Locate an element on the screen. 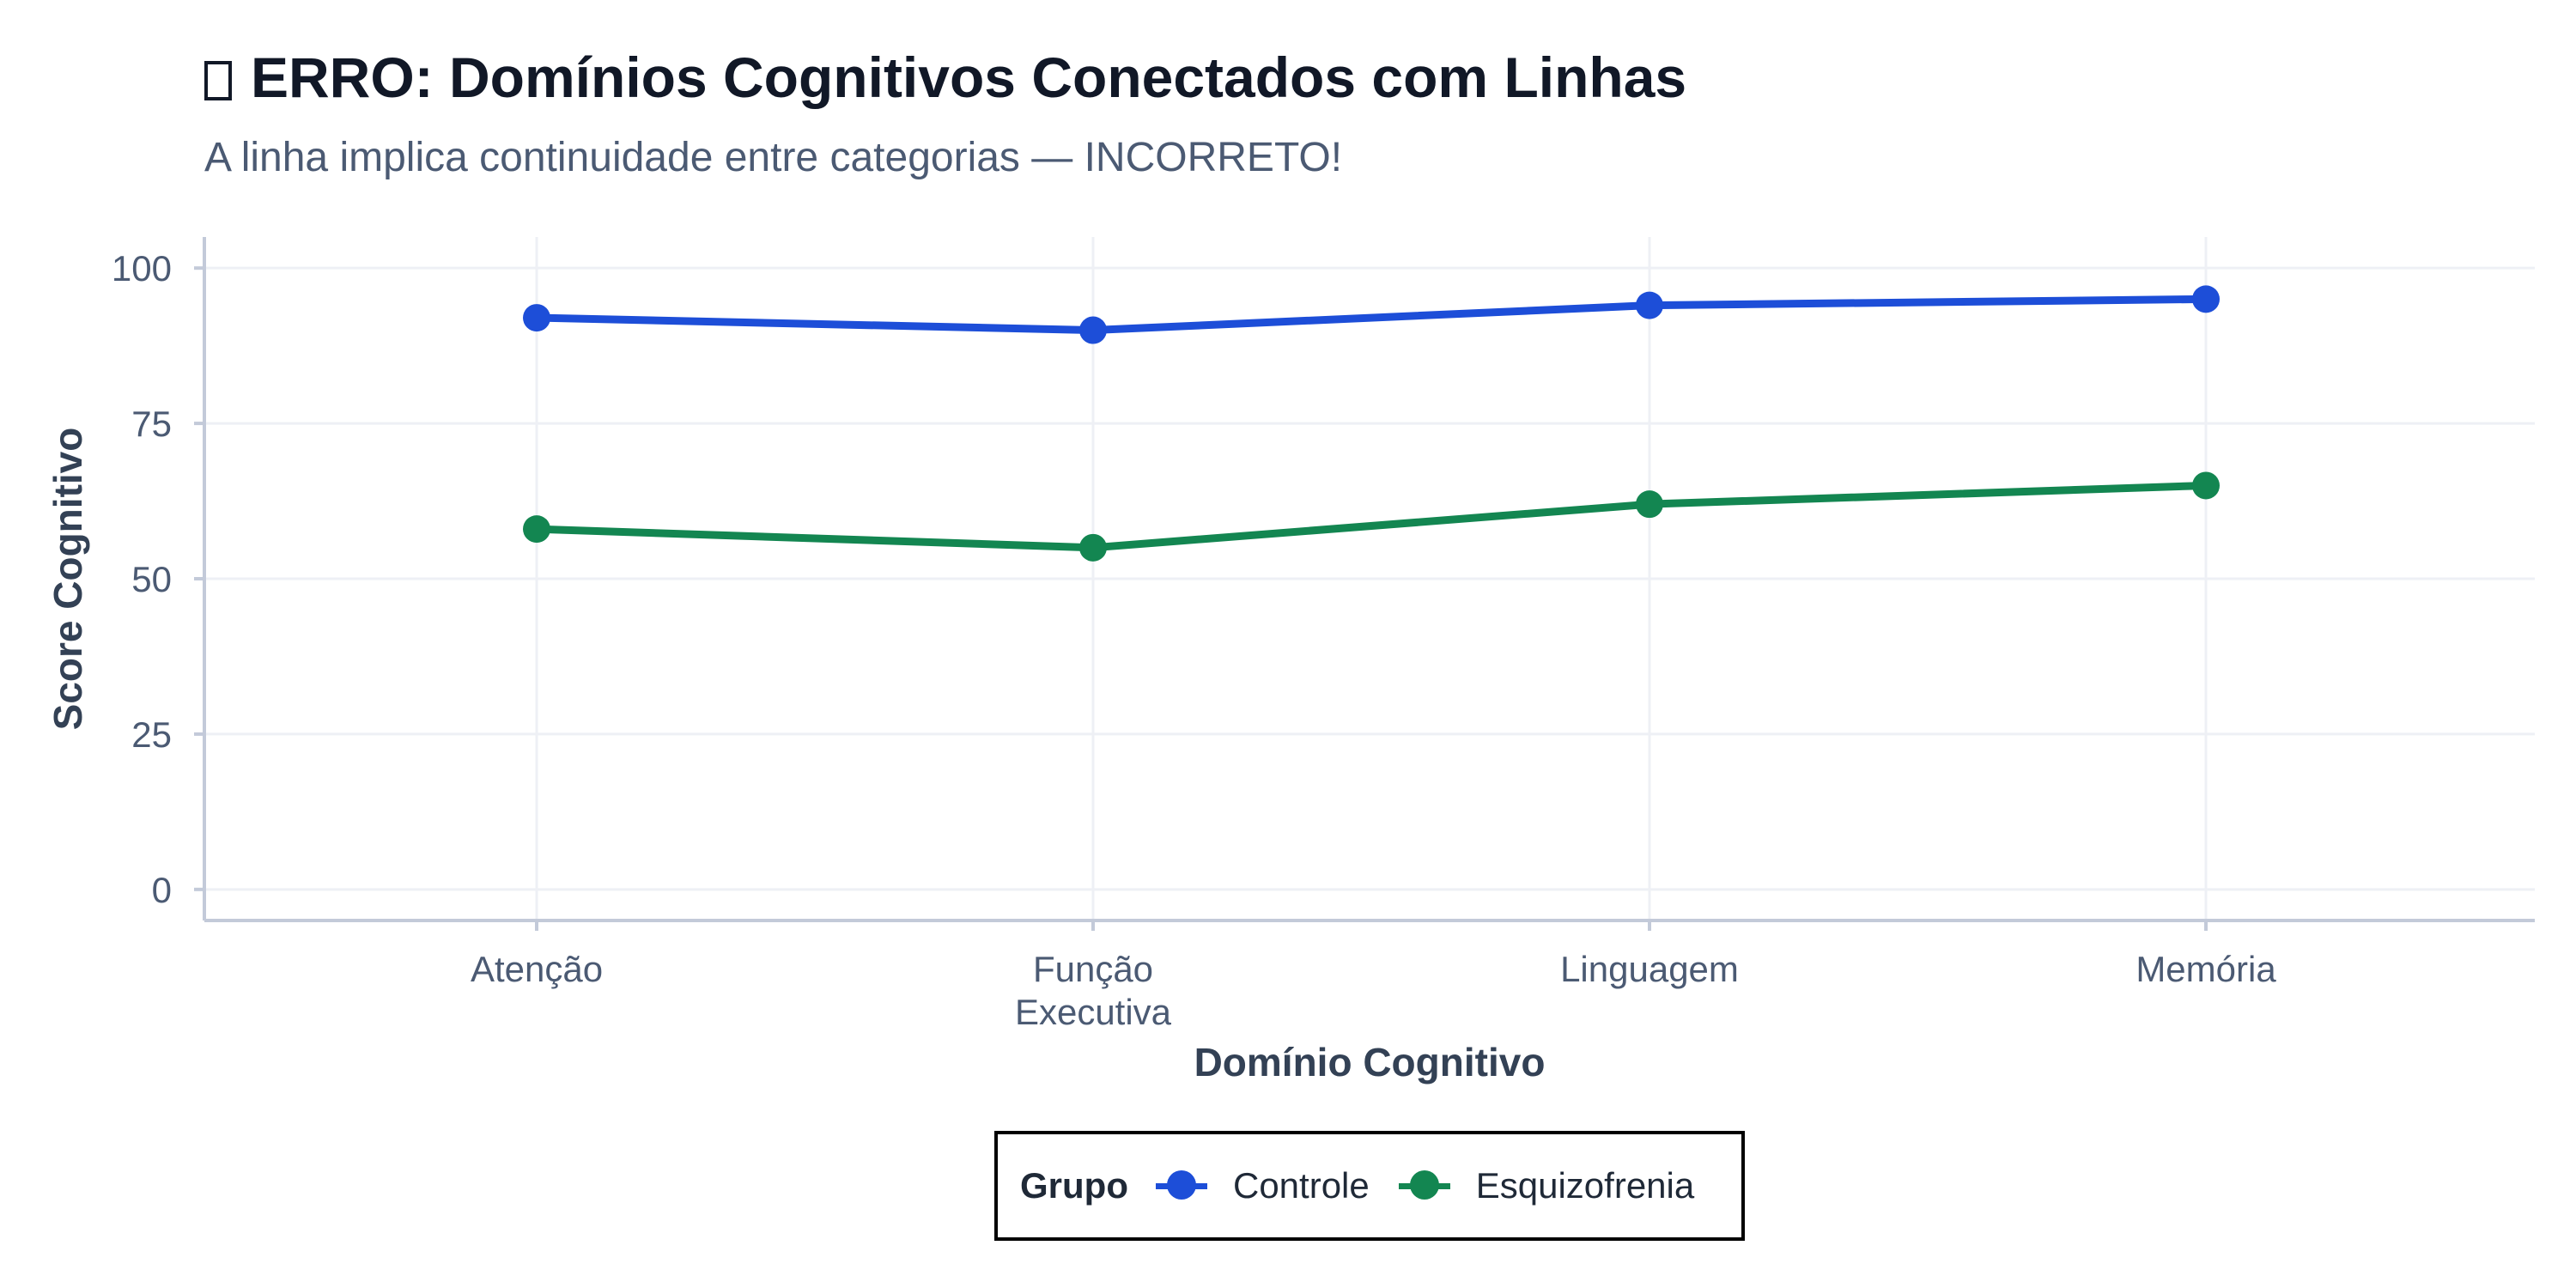  y-tick-label-50: 50 is located at coordinates (151, 579).